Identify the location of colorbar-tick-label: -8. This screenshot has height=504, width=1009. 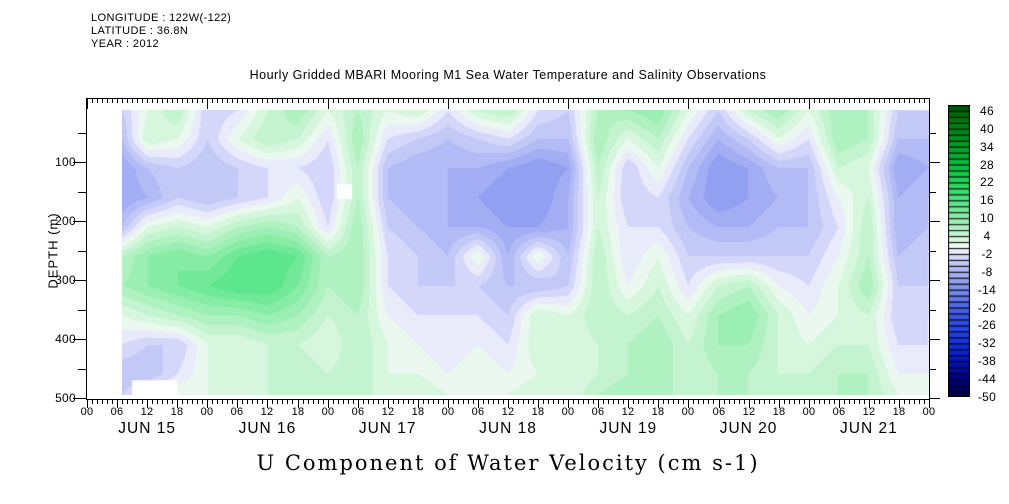
(987, 271).